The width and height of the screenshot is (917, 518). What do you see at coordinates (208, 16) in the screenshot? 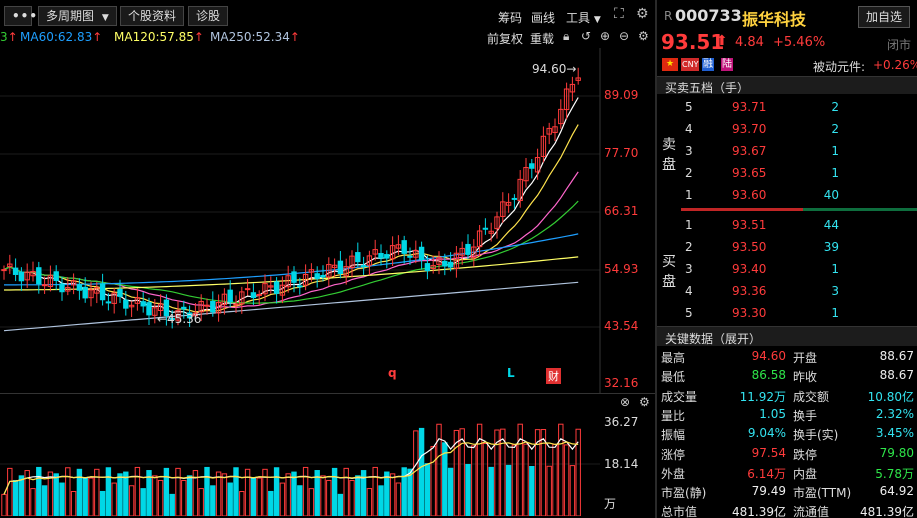
I see `diagnose-button: 诊股` at bounding box center [208, 16].